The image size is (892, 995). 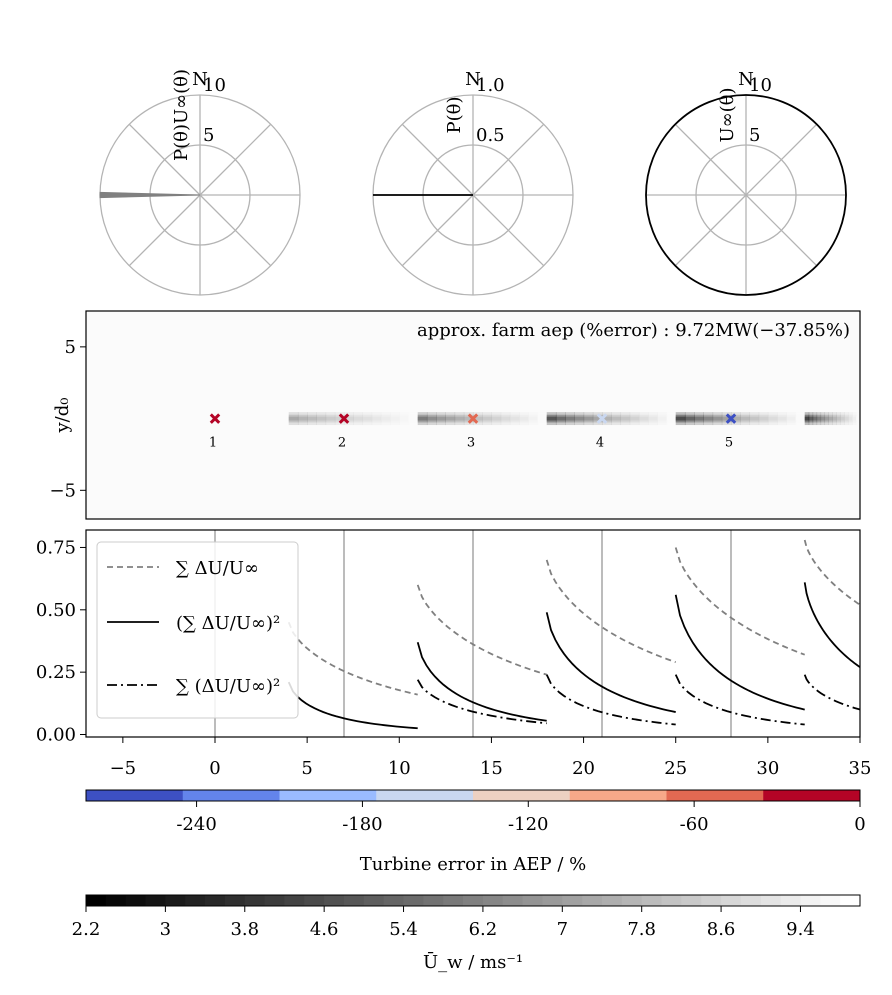 What do you see at coordinates (56, 735) in the screenshot?
I see `y-tick-label: 0.00` at bounding box center [56, 735].